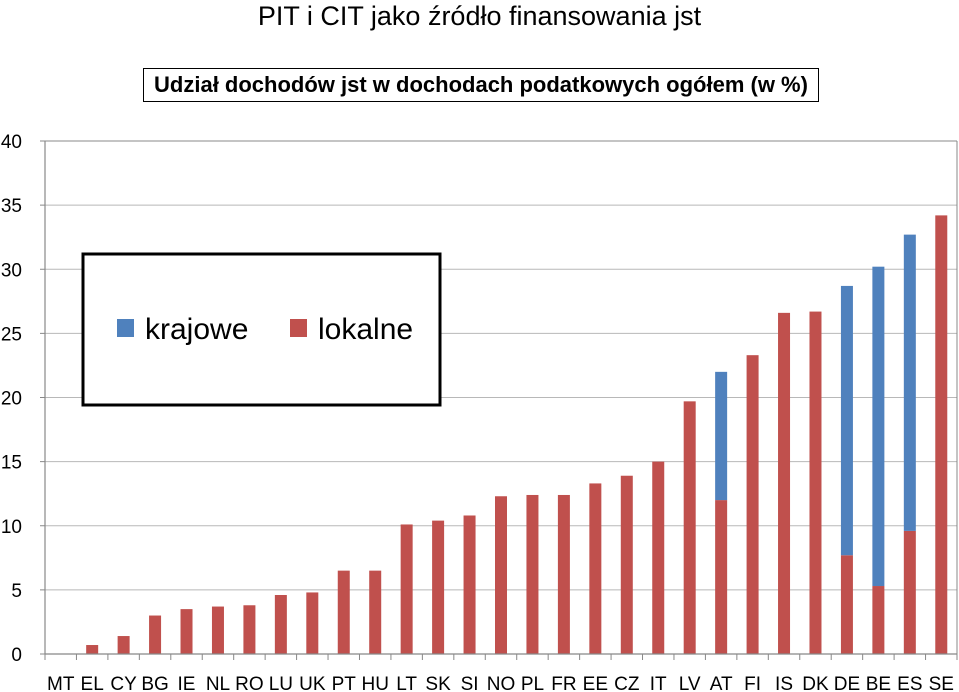  I want to click on x-tick-label-se: SE, so click(941, 683).